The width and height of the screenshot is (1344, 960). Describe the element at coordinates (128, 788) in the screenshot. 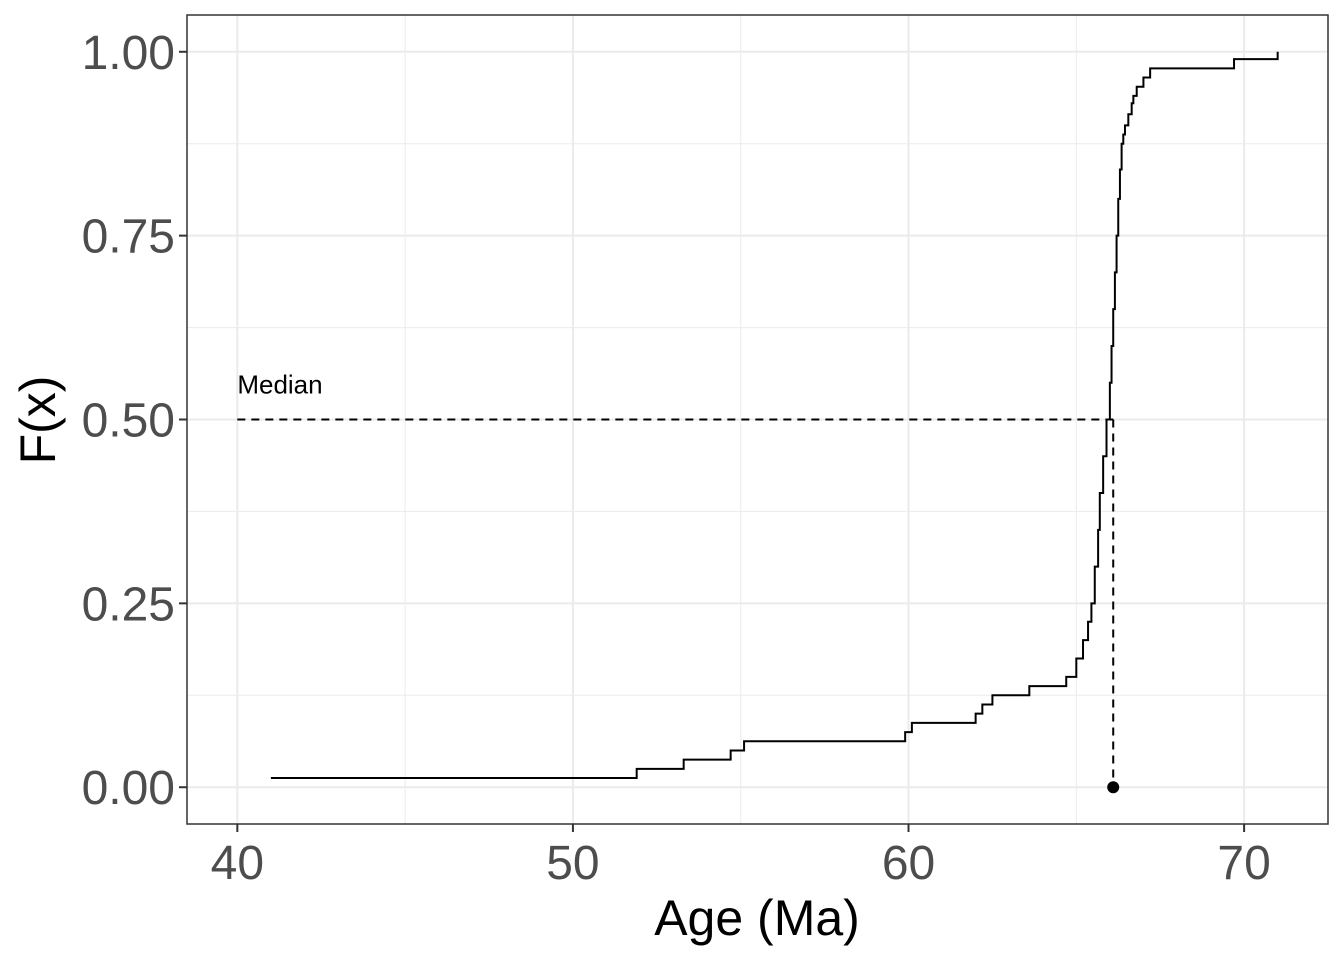

I see `y-tick-label: 0.00` at that location.